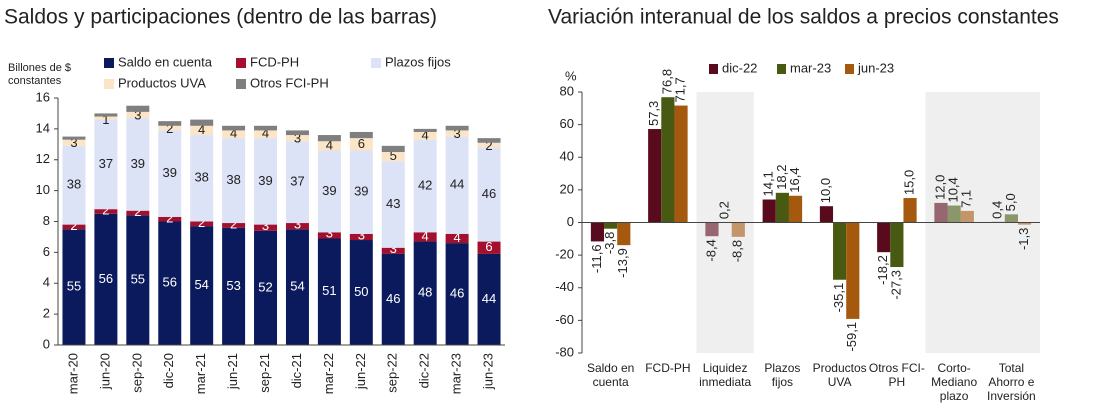 Image resolution: width=1095 pixels, height=415 pixels. What do you see at coordinates (725, 375) in the screenshot?
I see `x-tick-label: Liquidez inmediata` at bounding box center [725, 375].